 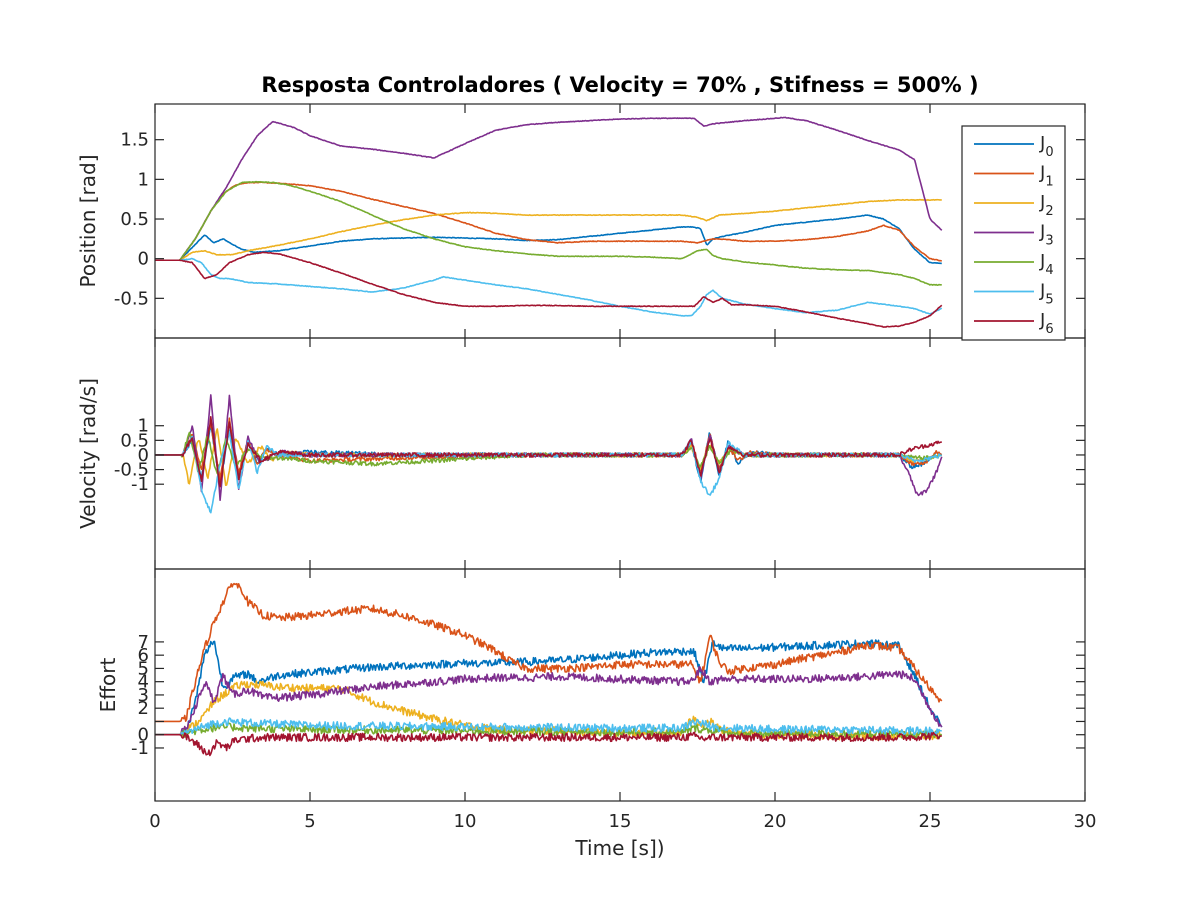 I want to click on x-tick-label: 20, so click(x=775, y=821).